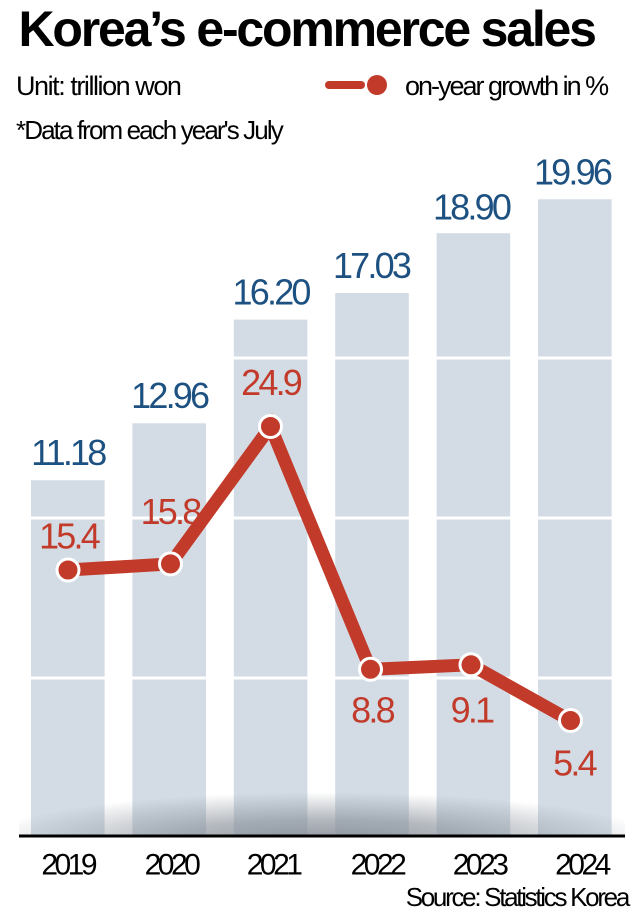  Describe the element at coordinates (275, 864) in the screenshot. I see `svg-text: 2021` at that location.